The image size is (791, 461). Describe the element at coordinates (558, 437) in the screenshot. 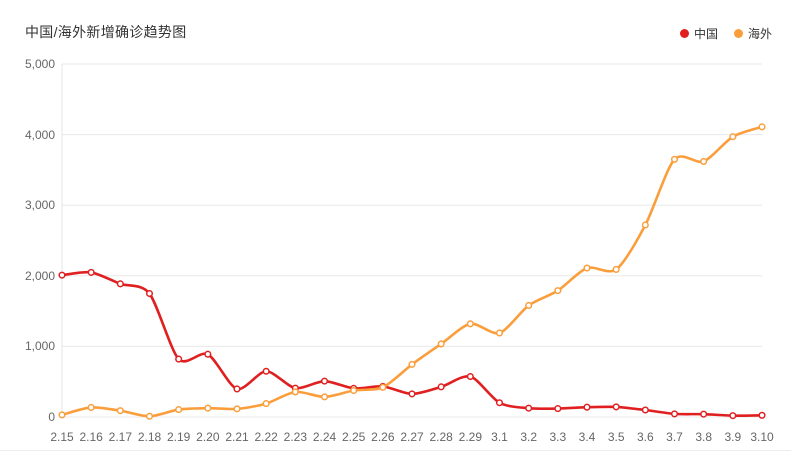

I see `x-tick-label: 3.3` at that location.